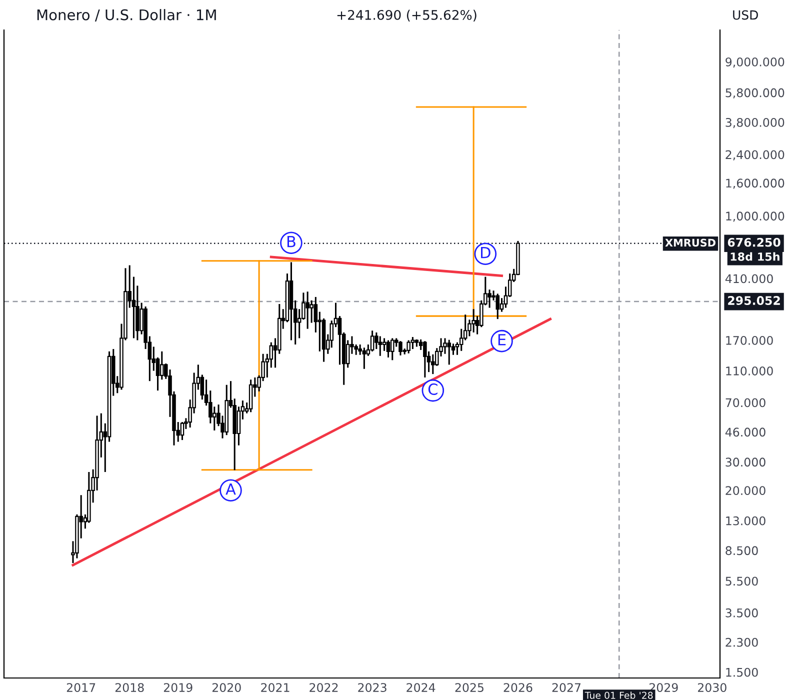  Describe the element at coordinates (226, 687) in the screenshot. I see `x-tick-label: 2020` at that location.